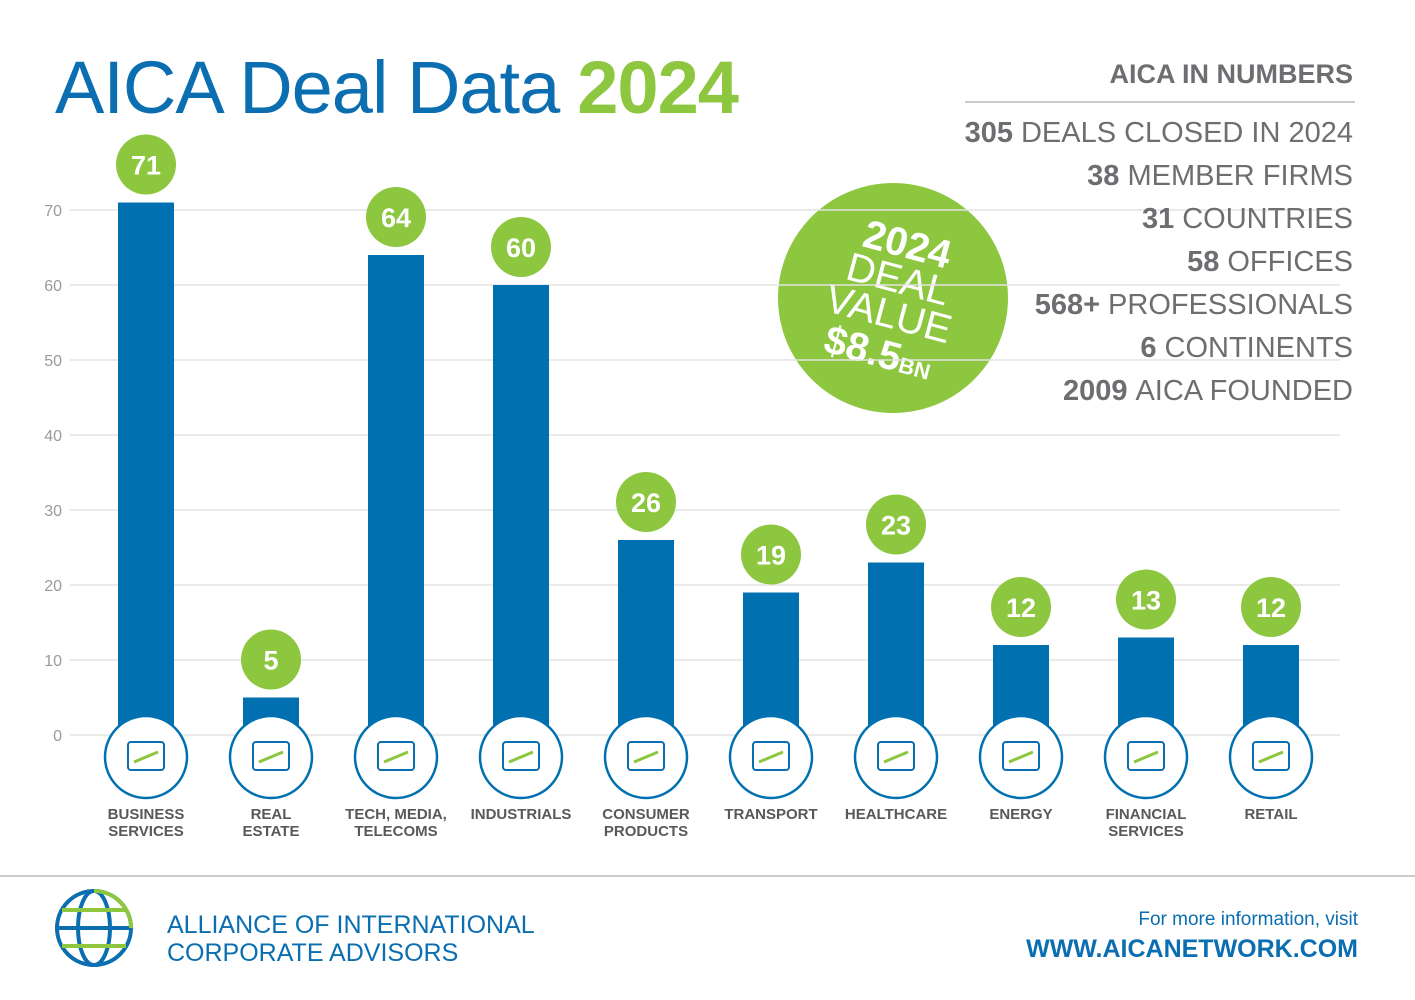 This screenshot has height=1000, width=1415. I want to click on x-tick-label: TRANSPORT, so click(771, 814).